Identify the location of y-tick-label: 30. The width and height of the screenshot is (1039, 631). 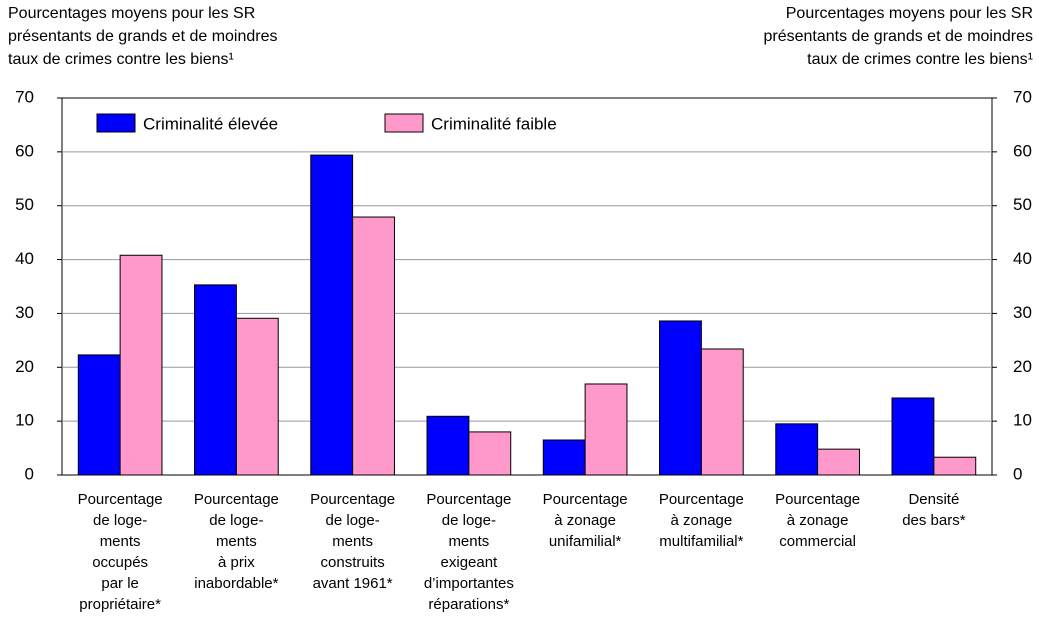
(24, 312).